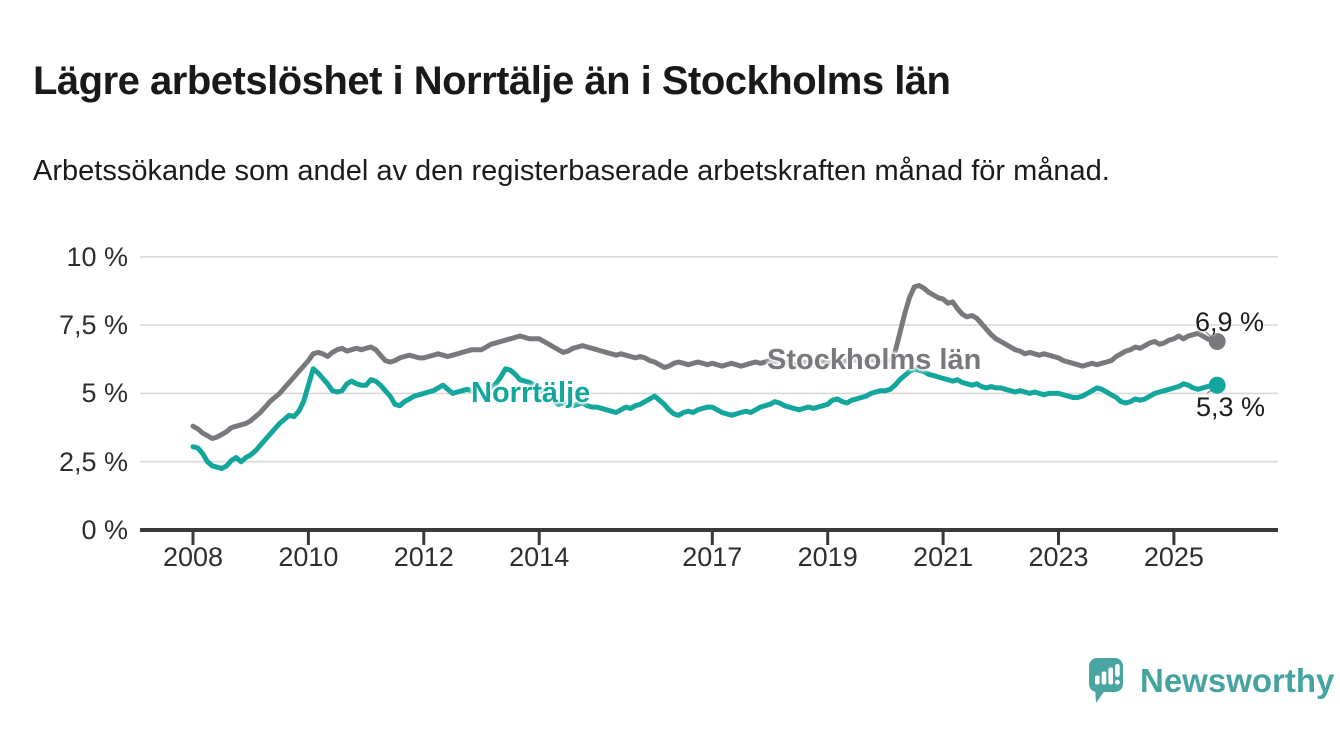  Describe the element at coordinates (97, 256) in the screenshot. I see `y-axis-label: 10 %` at that location.